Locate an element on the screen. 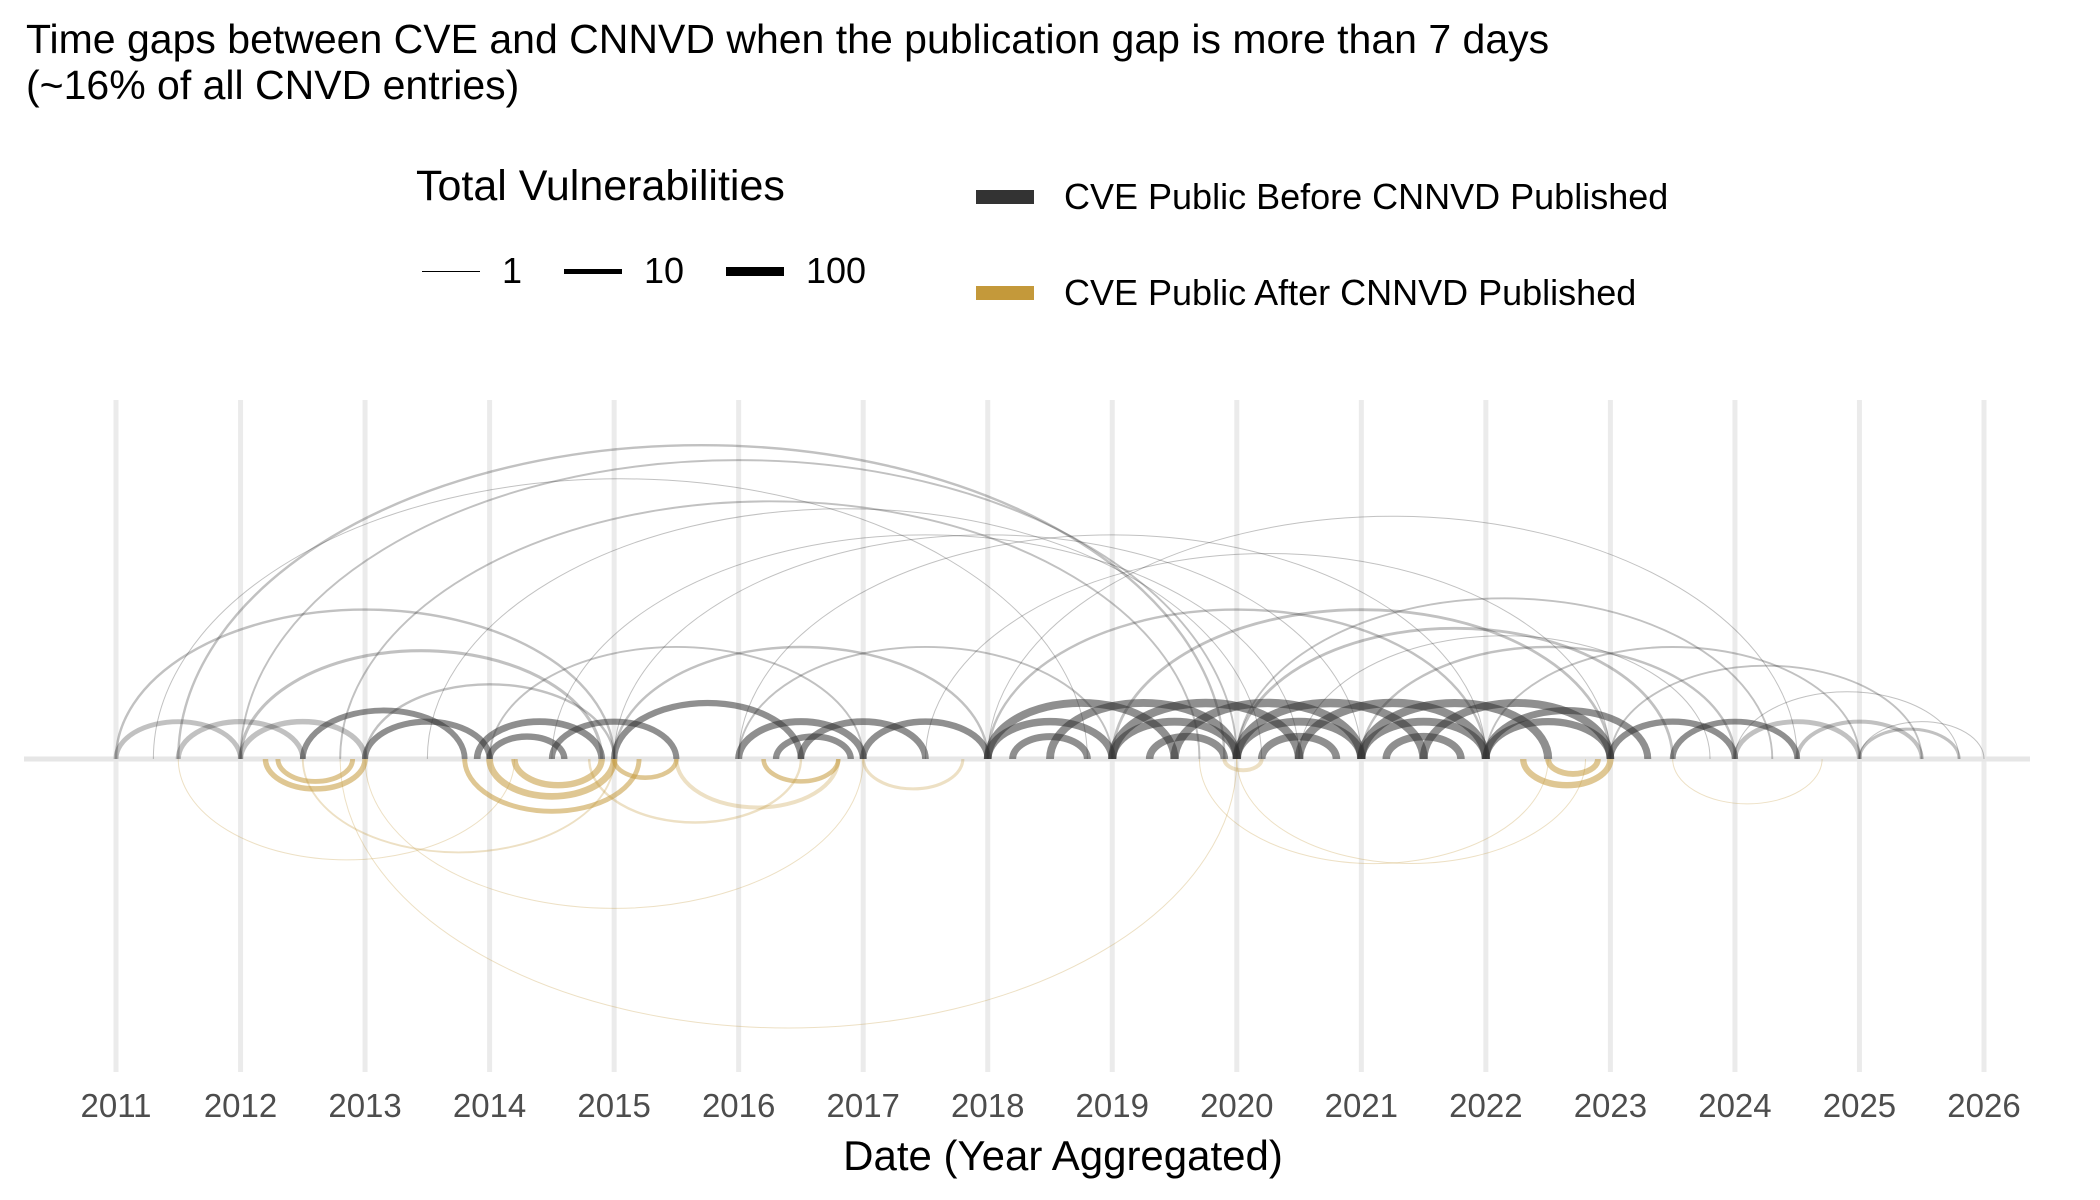 The height and width of the screenshot is (1200, 2100). x-tick-label: 2019 is located at coordinates (1112, 1105).